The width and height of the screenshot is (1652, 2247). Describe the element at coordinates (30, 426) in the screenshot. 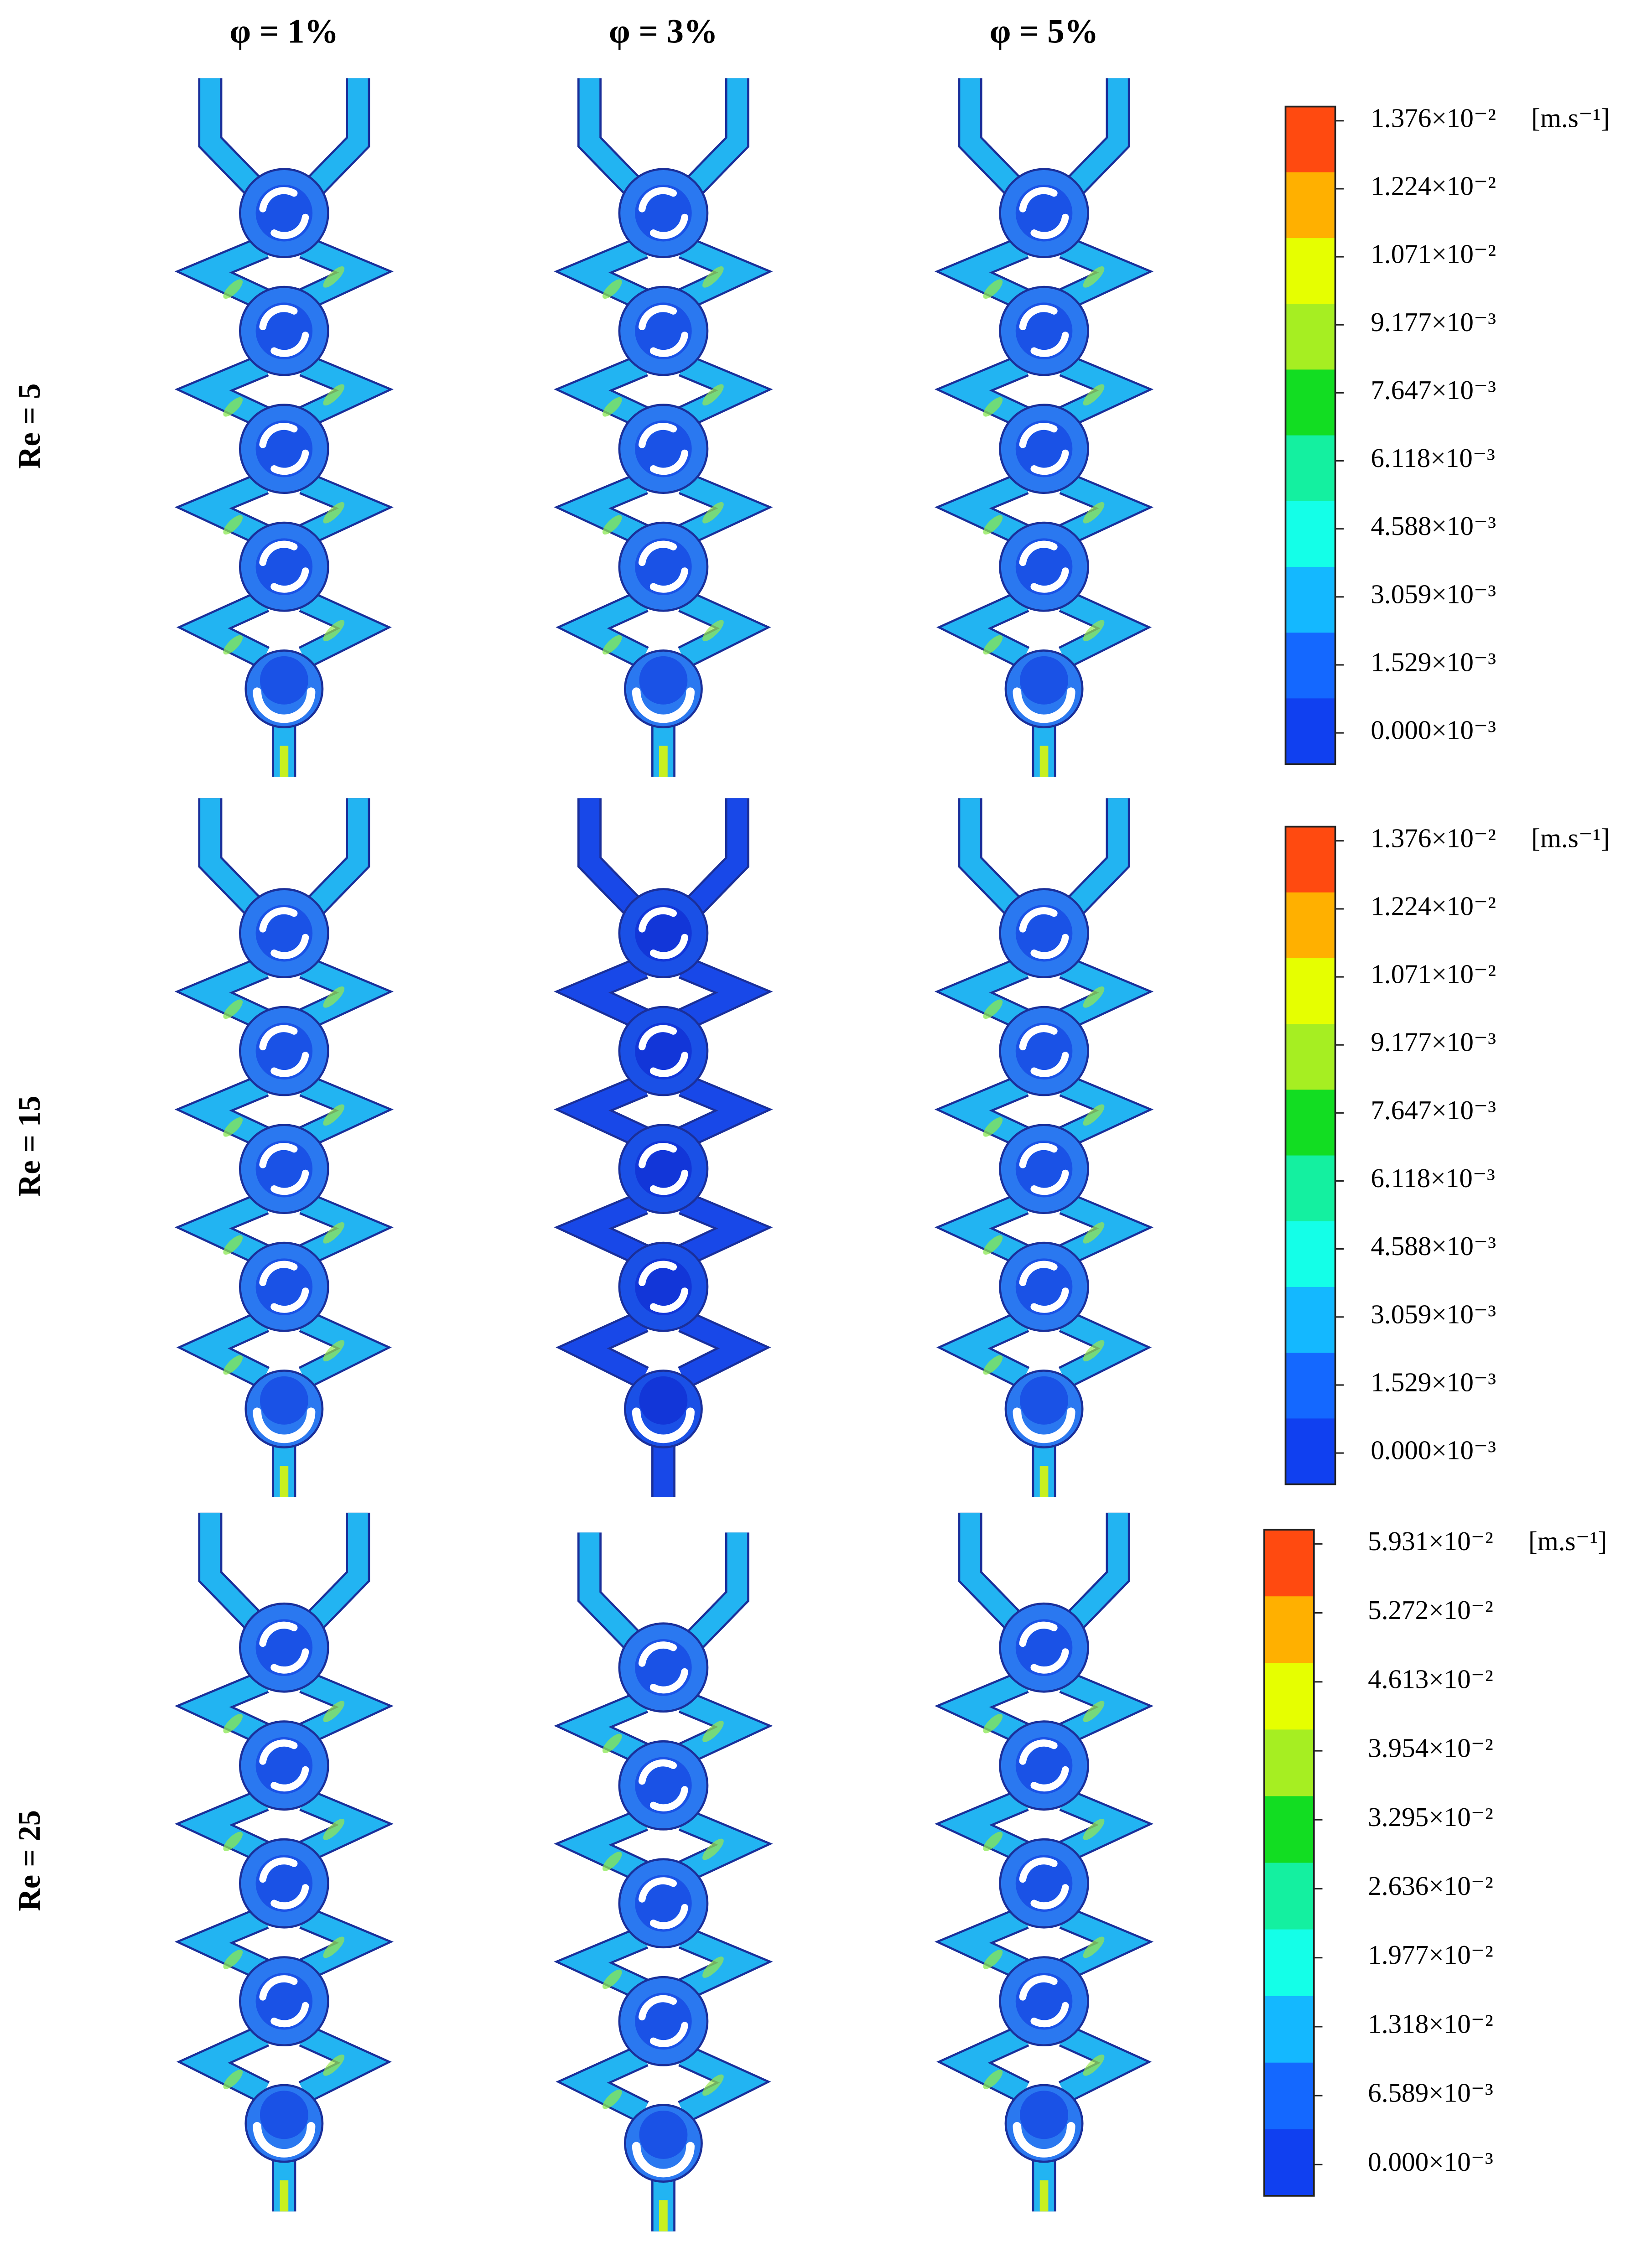

I see `row-label: Re = 5` at that location.